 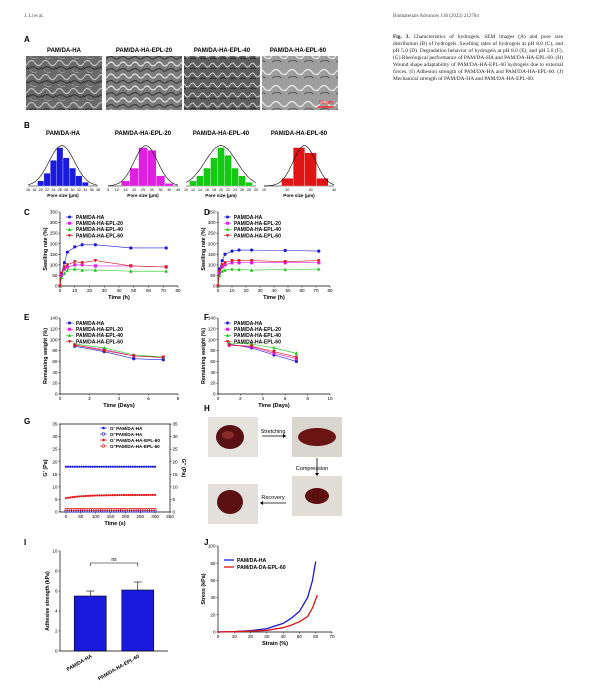 I want to click on y-tick-label: 50, so click(x=213, y=275).